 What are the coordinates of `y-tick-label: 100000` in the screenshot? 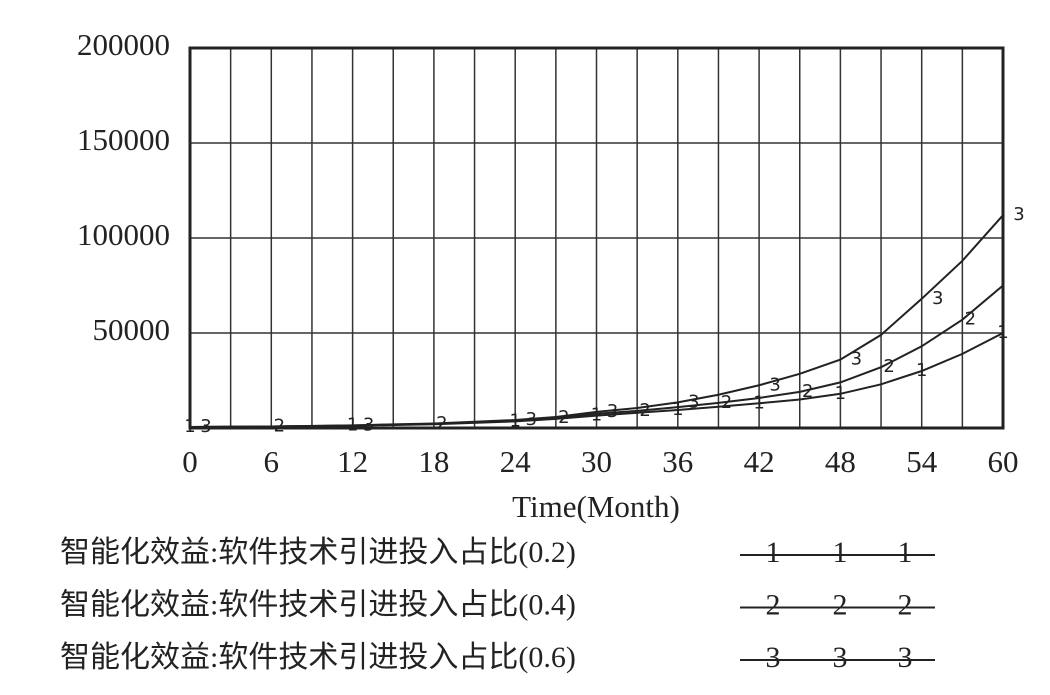 It's located at (123, 234).